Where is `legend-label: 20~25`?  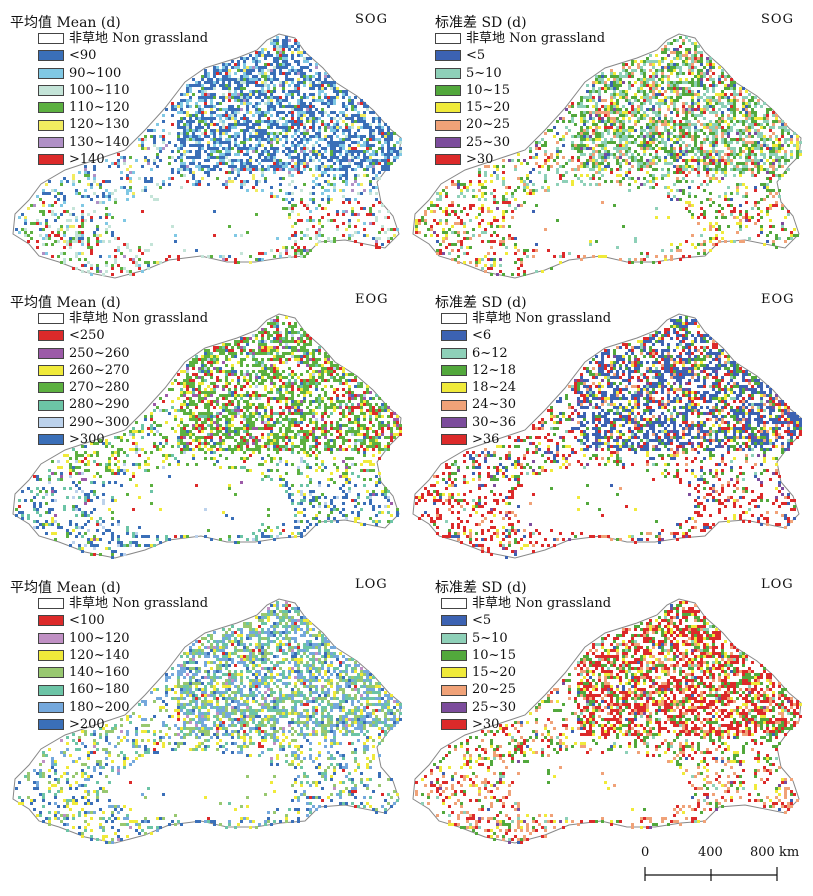
legend-label: 20~25 is located at coordinates (488, 125).